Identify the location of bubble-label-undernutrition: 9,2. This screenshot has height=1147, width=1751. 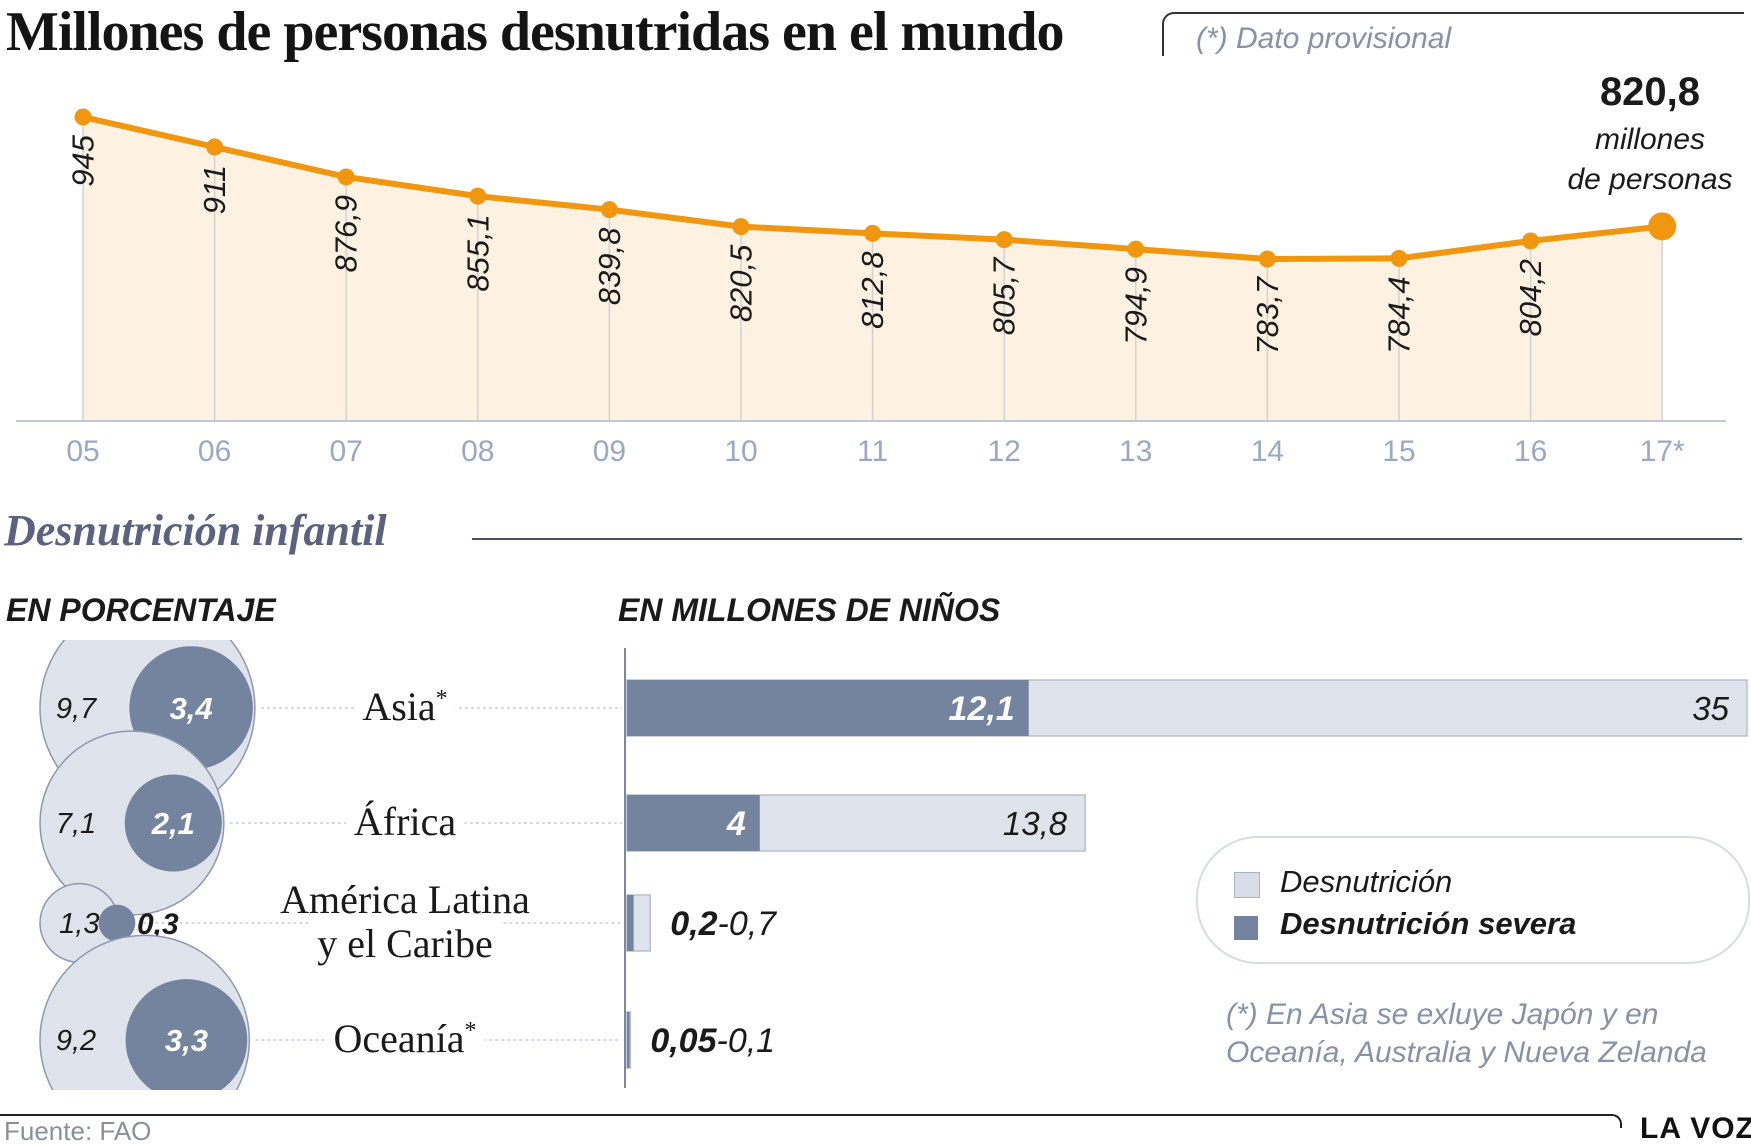
(76, 1041).